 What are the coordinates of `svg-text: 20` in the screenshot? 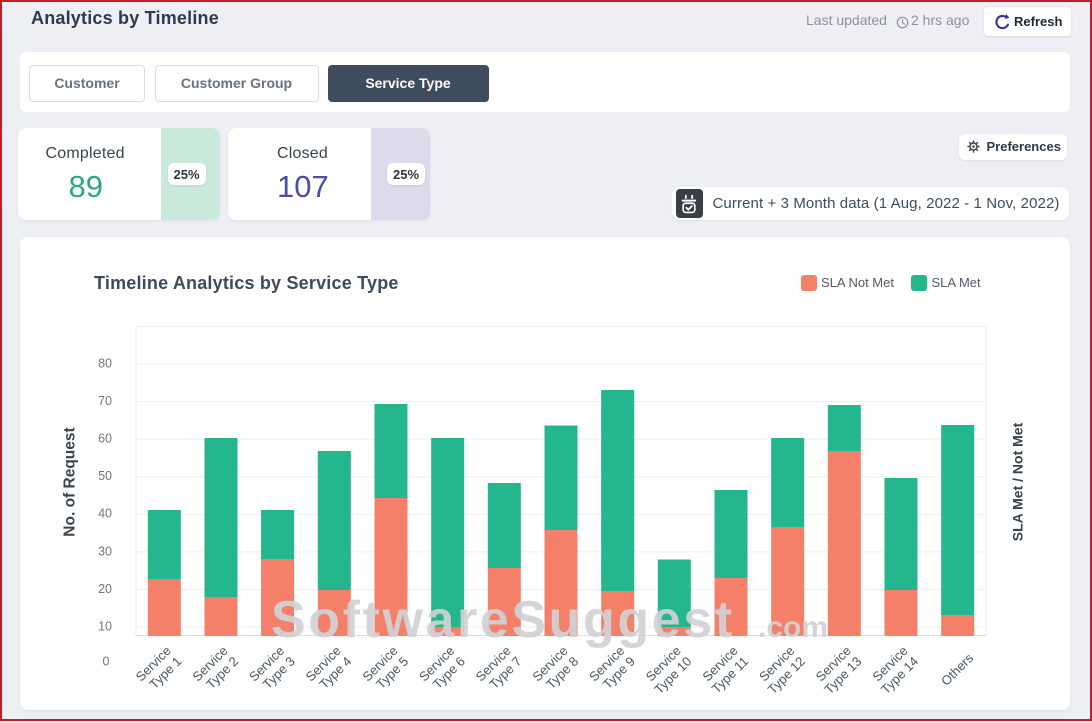 It's located at (105, 589).